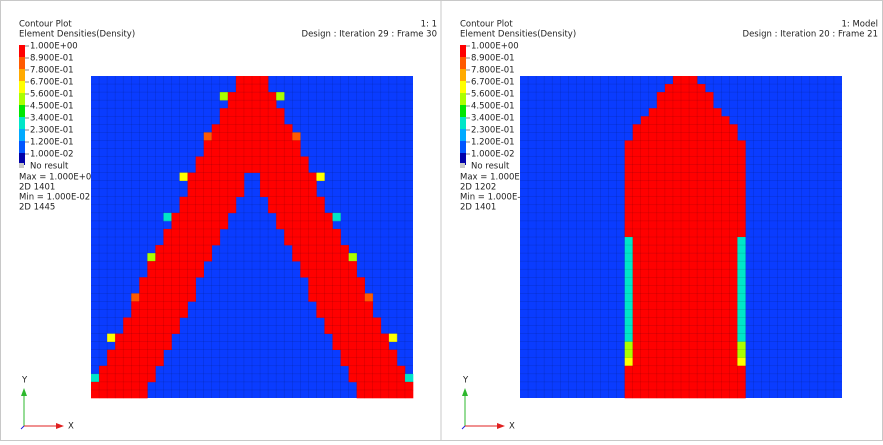  What do you see at coordinates (22, 159) in the screenshot?
I see `legend-swatch` at bounding box center [22, 159].